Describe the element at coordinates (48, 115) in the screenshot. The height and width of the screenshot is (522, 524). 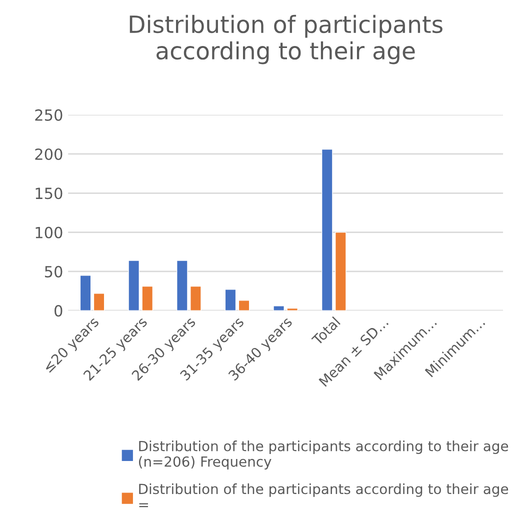
I see `y-tick-label: 250` at that location.